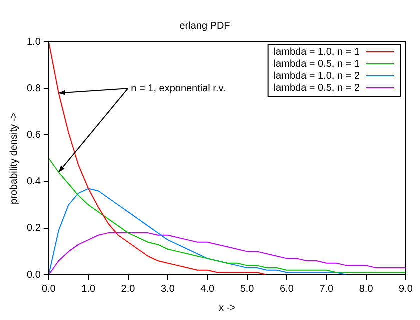 Image resolution: width=420 pixels, height=320 pixels. What do you see at coordinates (287, 289) in the screenshot?
I see `x-tick-label: 6.0` at bounding box center [287, 289].